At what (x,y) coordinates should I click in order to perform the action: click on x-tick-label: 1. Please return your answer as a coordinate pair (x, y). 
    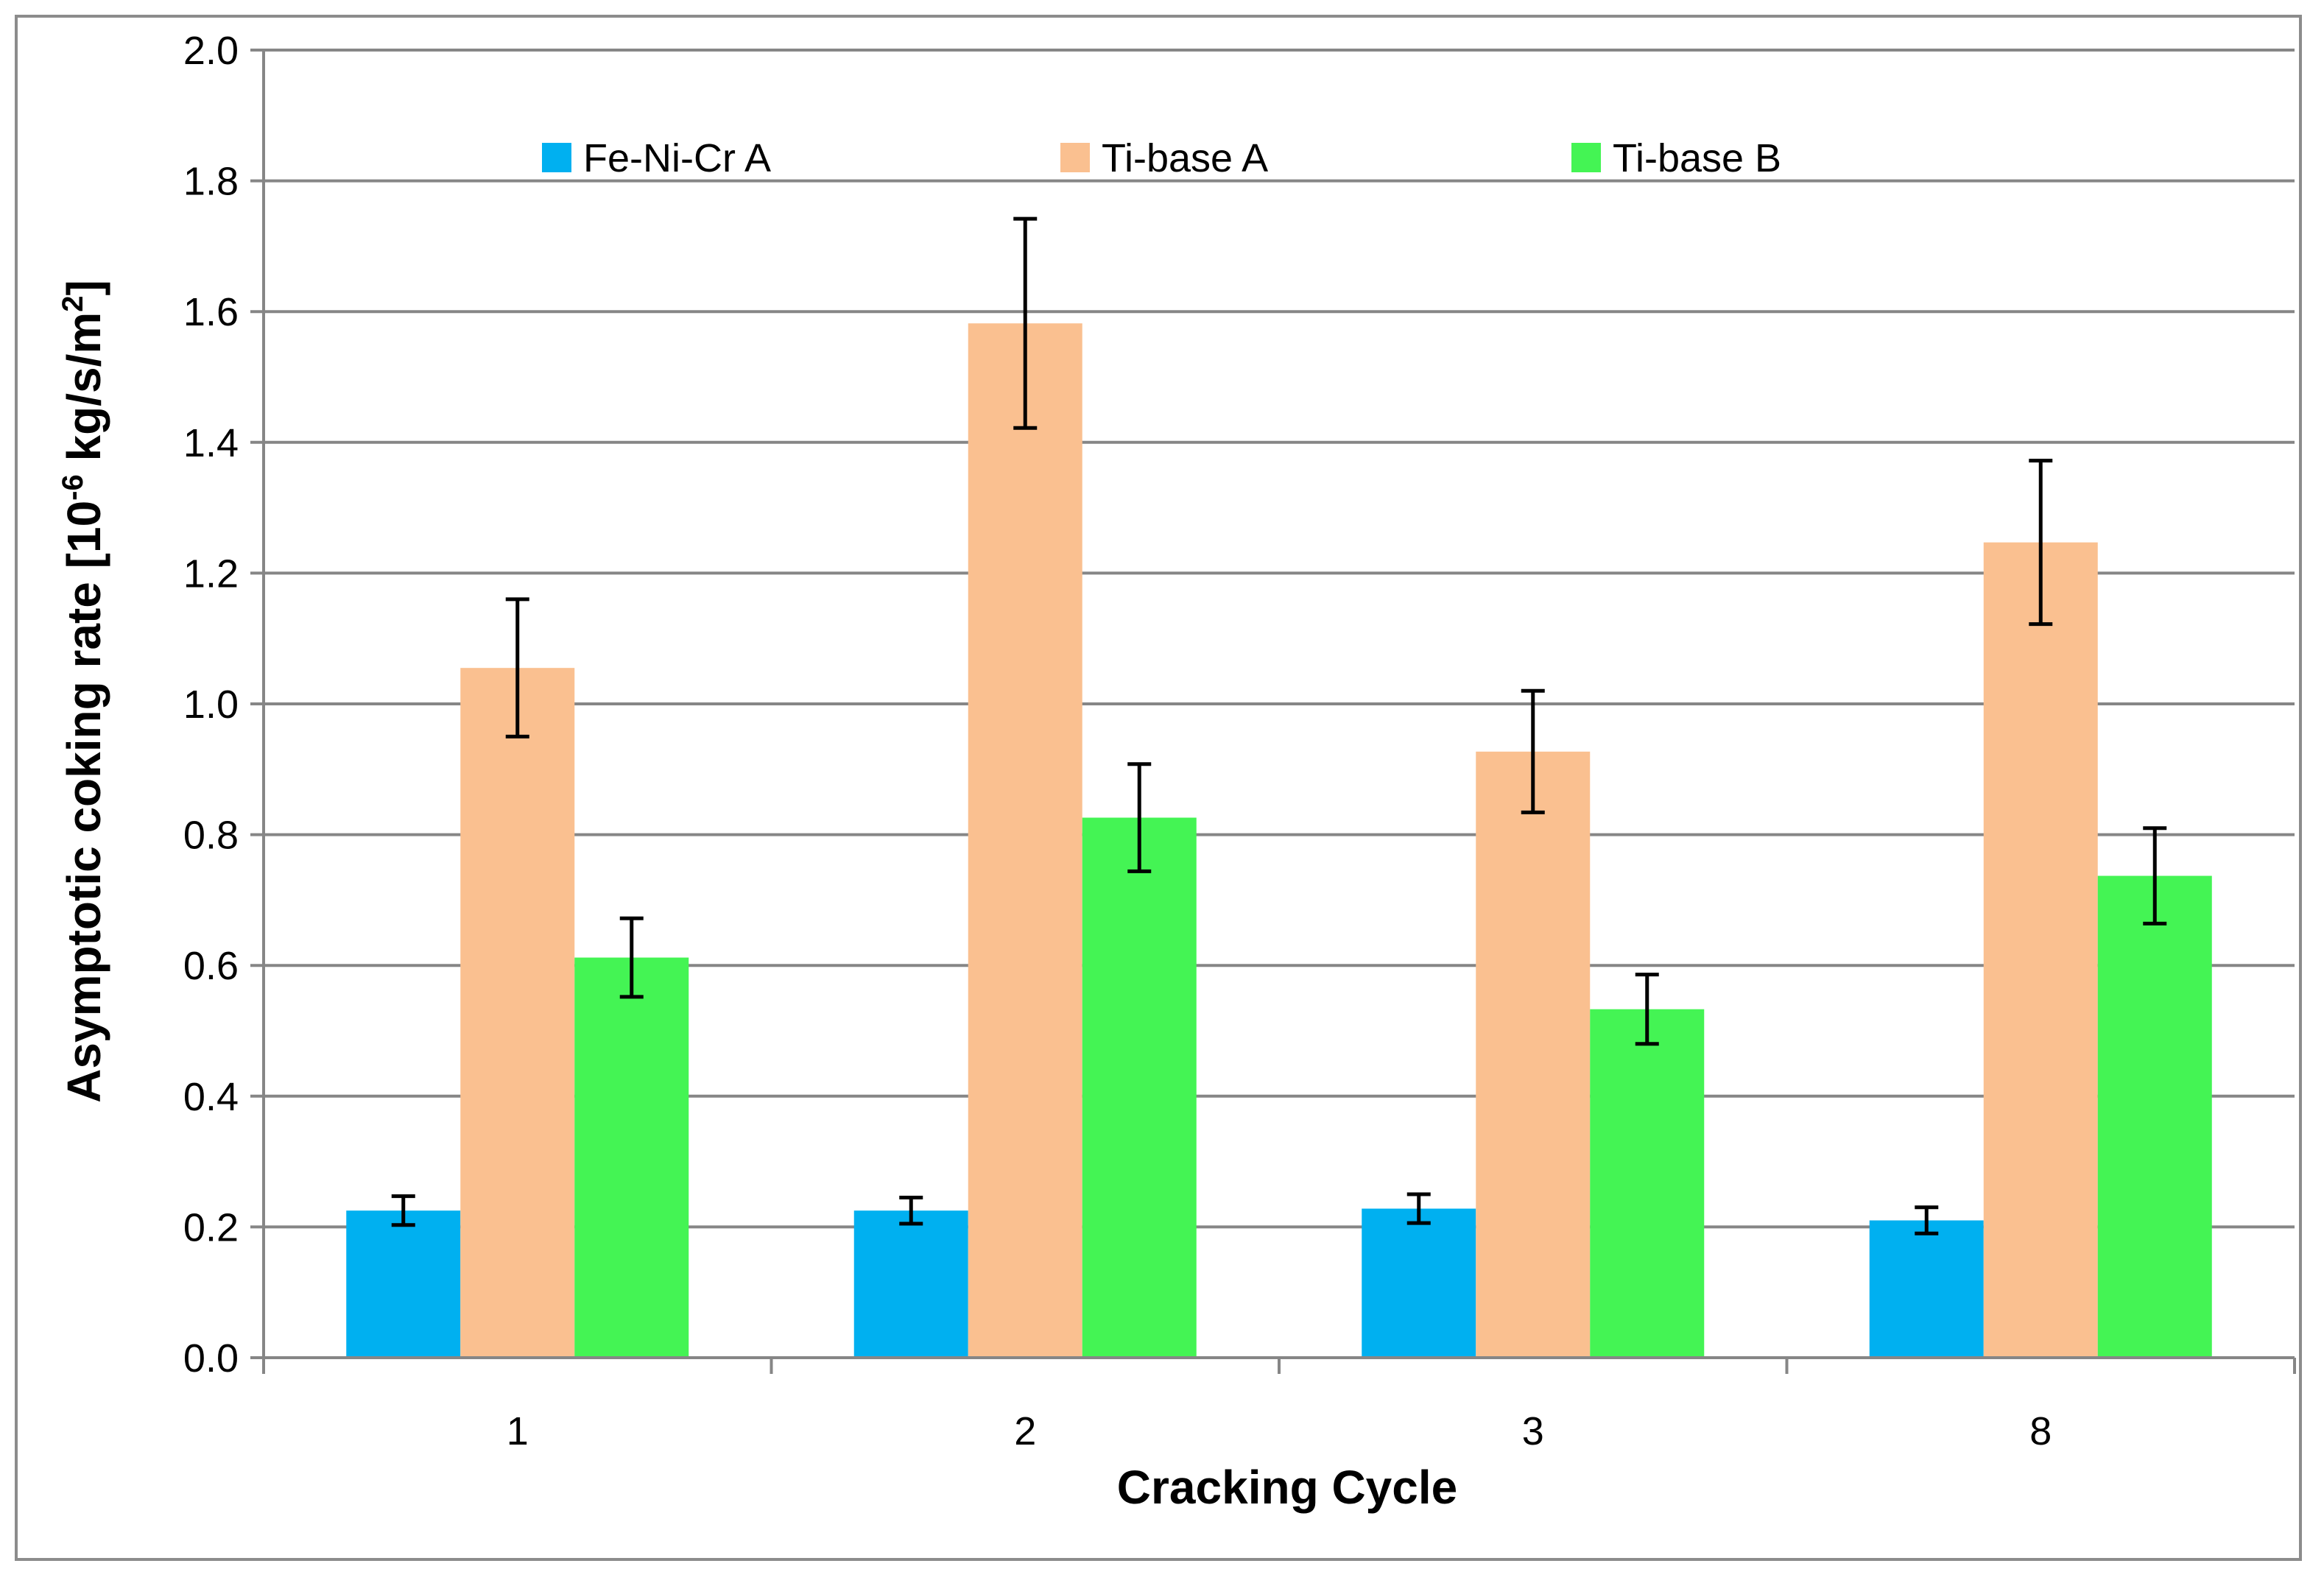
    Looking at the image, I should click on (518, 1431).